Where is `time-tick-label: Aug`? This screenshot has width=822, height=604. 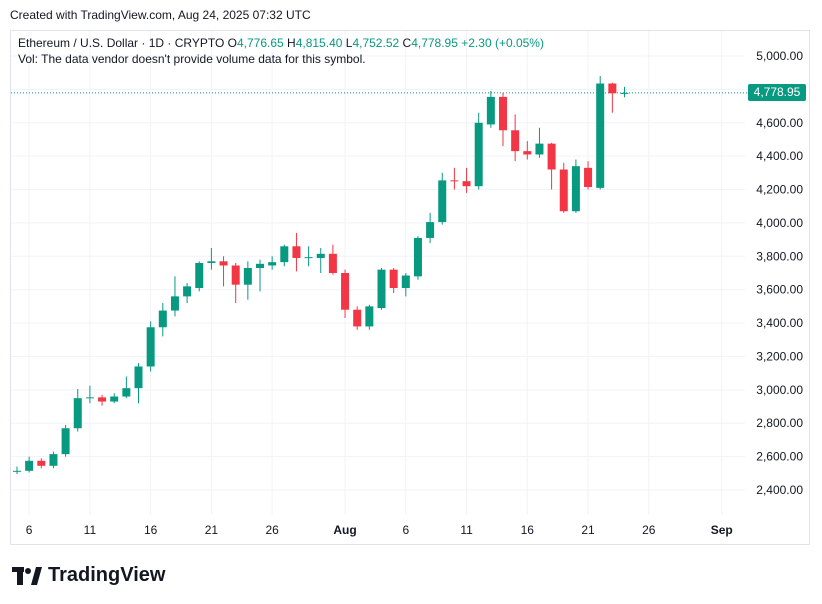 time-tick-label: Aug is located at coordinates (344, 530).